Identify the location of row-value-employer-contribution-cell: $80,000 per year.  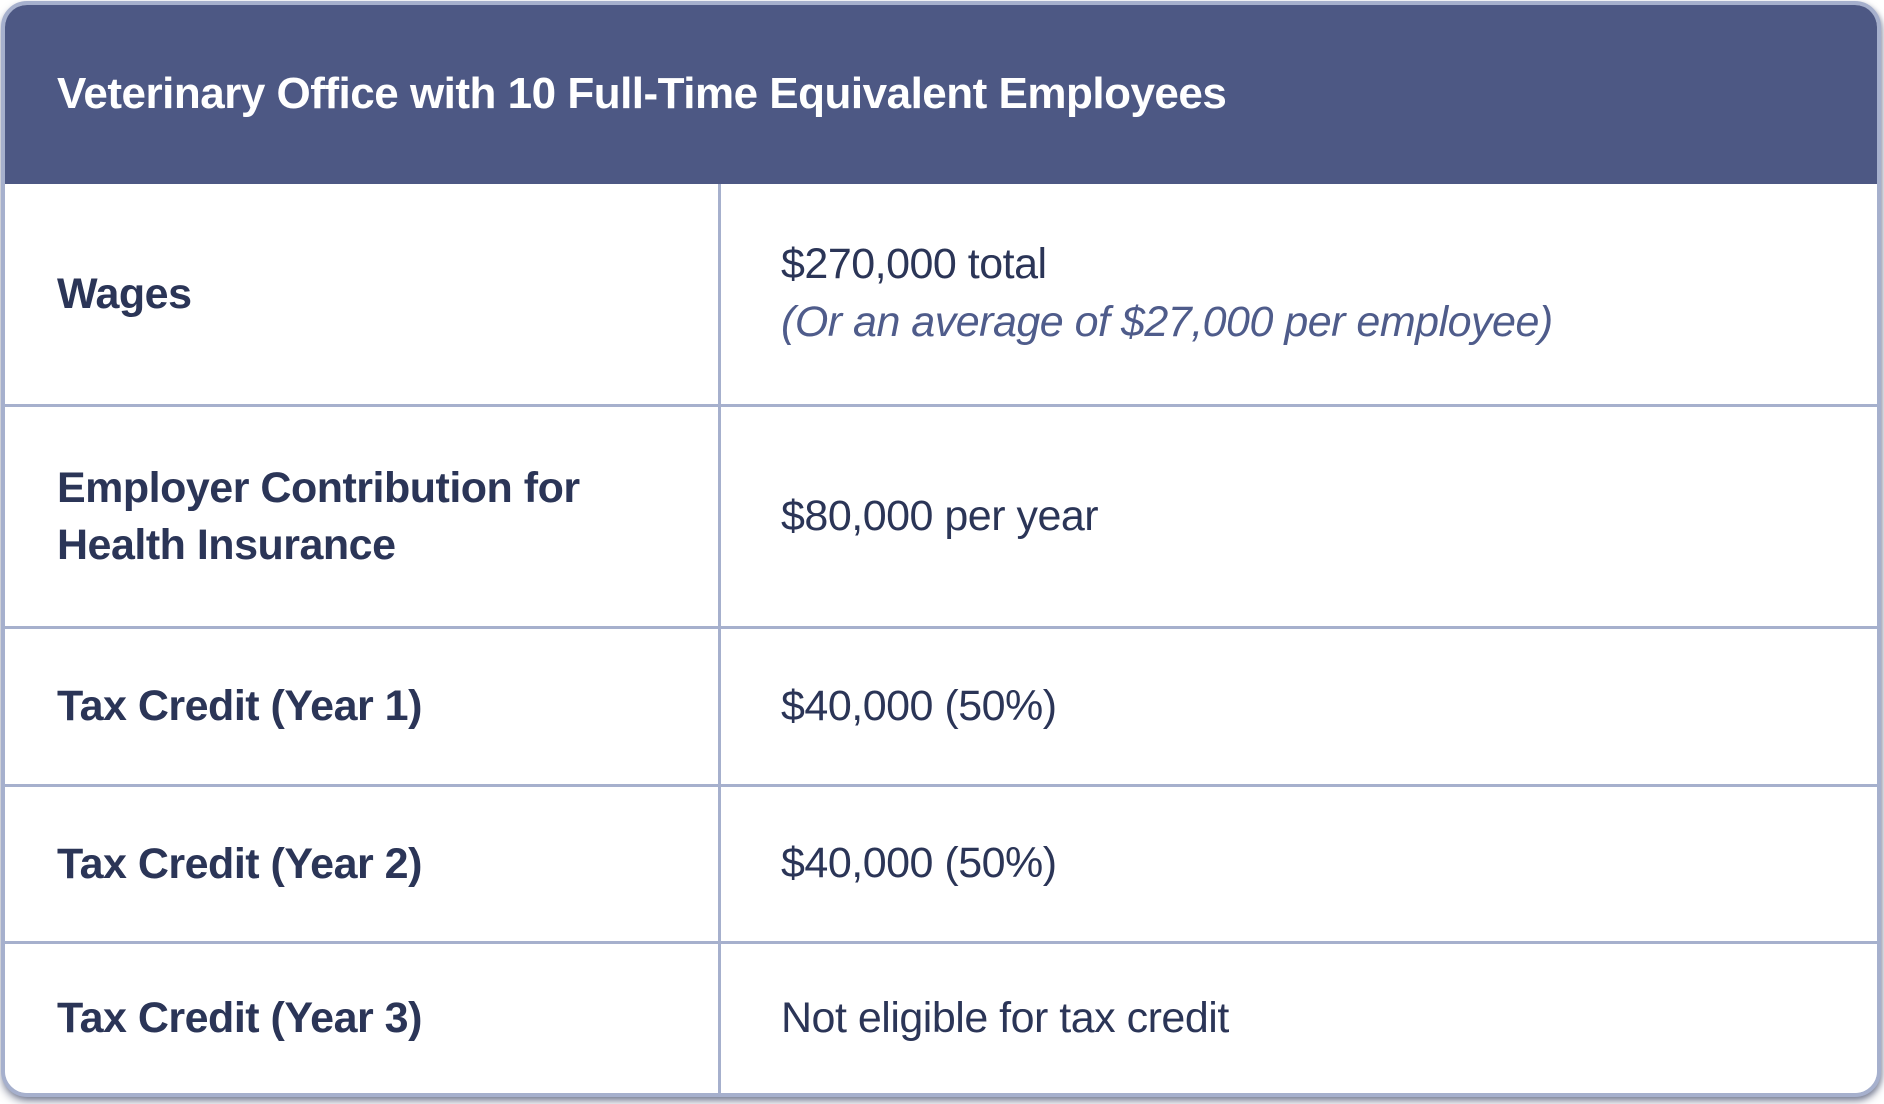
(1297, 516).